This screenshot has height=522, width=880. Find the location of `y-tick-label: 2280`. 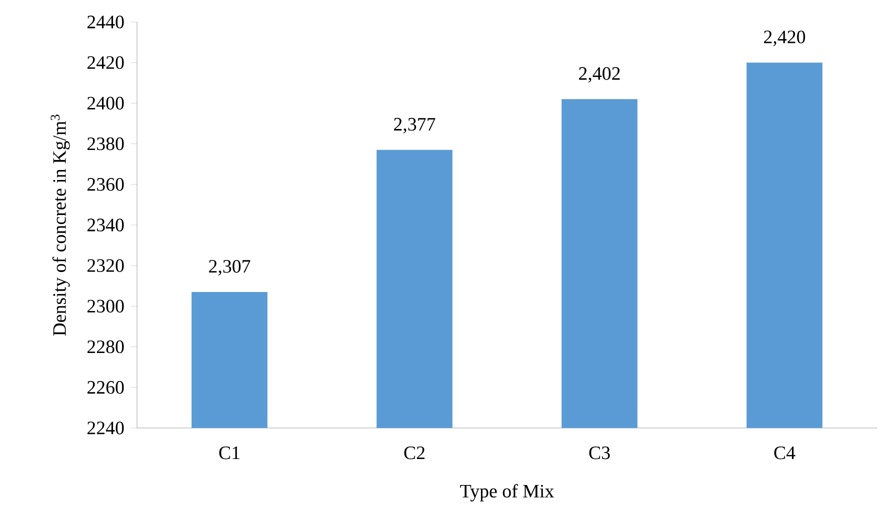

y-tick-label: 2280 is located at coordinates (105, 347).